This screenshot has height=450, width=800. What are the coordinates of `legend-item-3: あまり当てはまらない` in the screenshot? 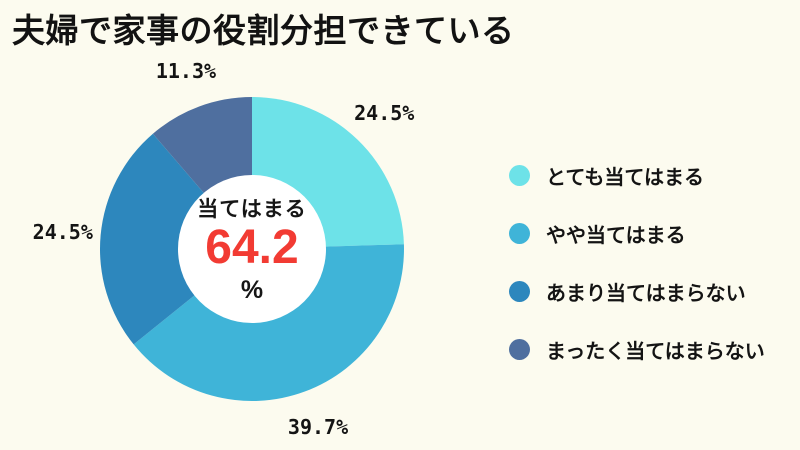 It's located at (637, 291).